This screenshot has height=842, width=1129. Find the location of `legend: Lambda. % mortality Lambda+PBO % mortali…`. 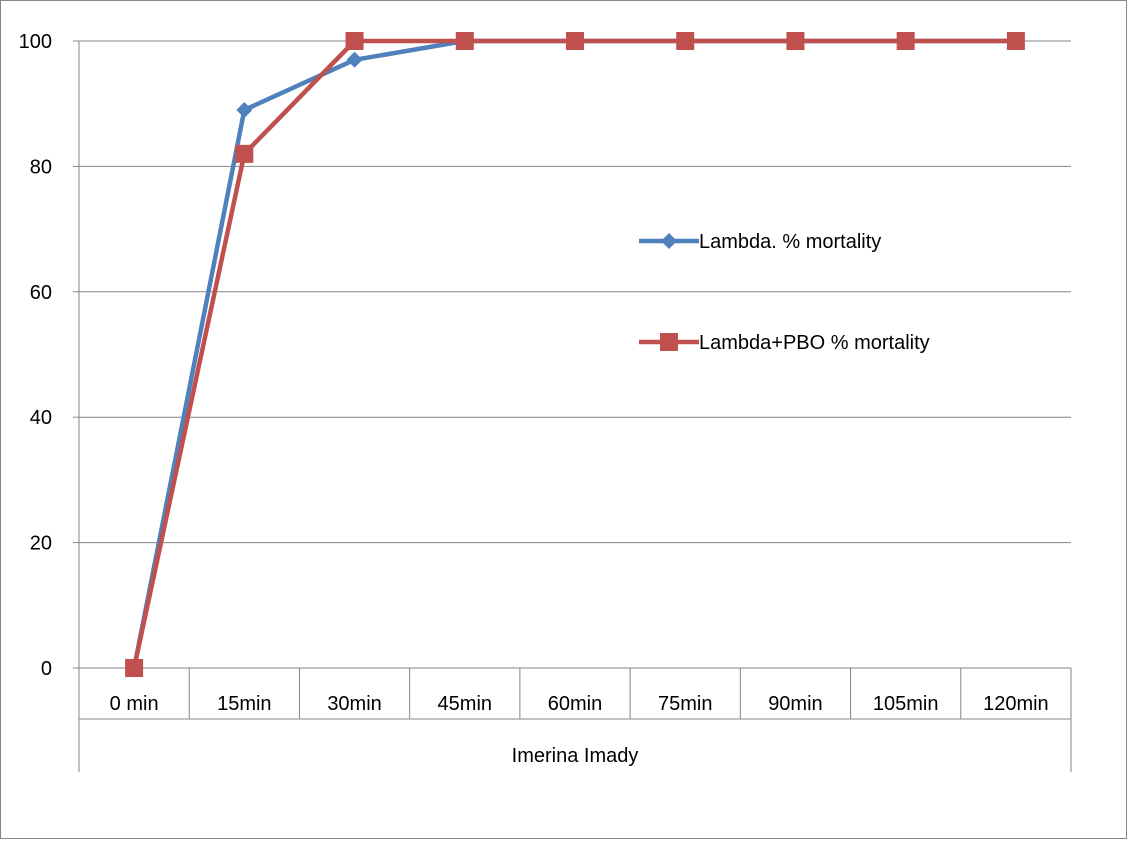

legend: Lambda. % mortality Lambda+PBO % mortali… is located at coordinates (784, 292).